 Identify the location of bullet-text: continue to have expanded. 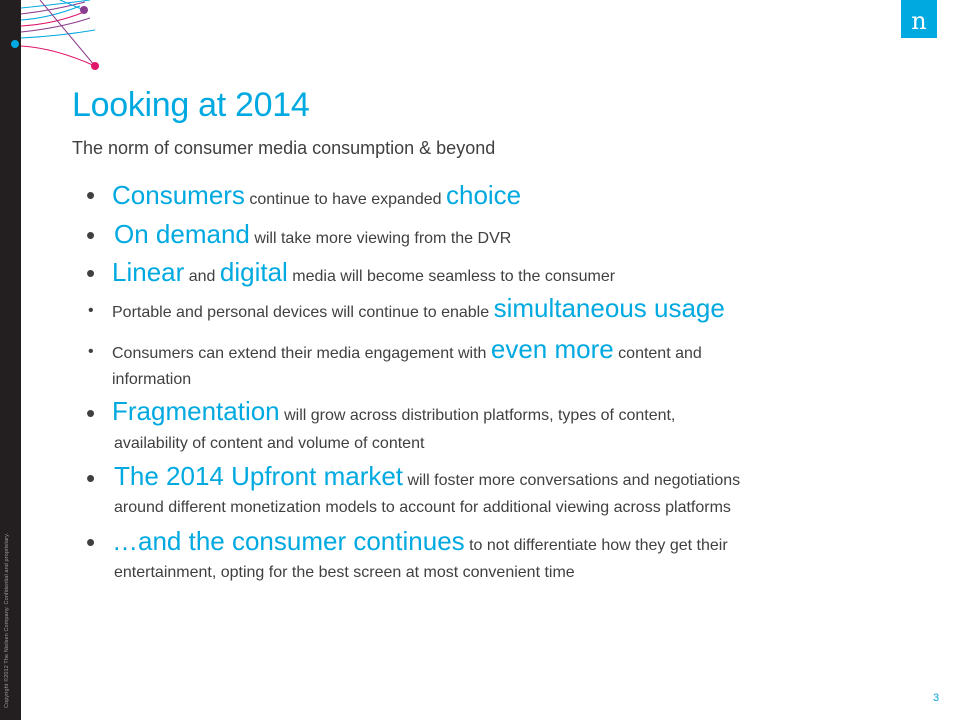
(345, 199).